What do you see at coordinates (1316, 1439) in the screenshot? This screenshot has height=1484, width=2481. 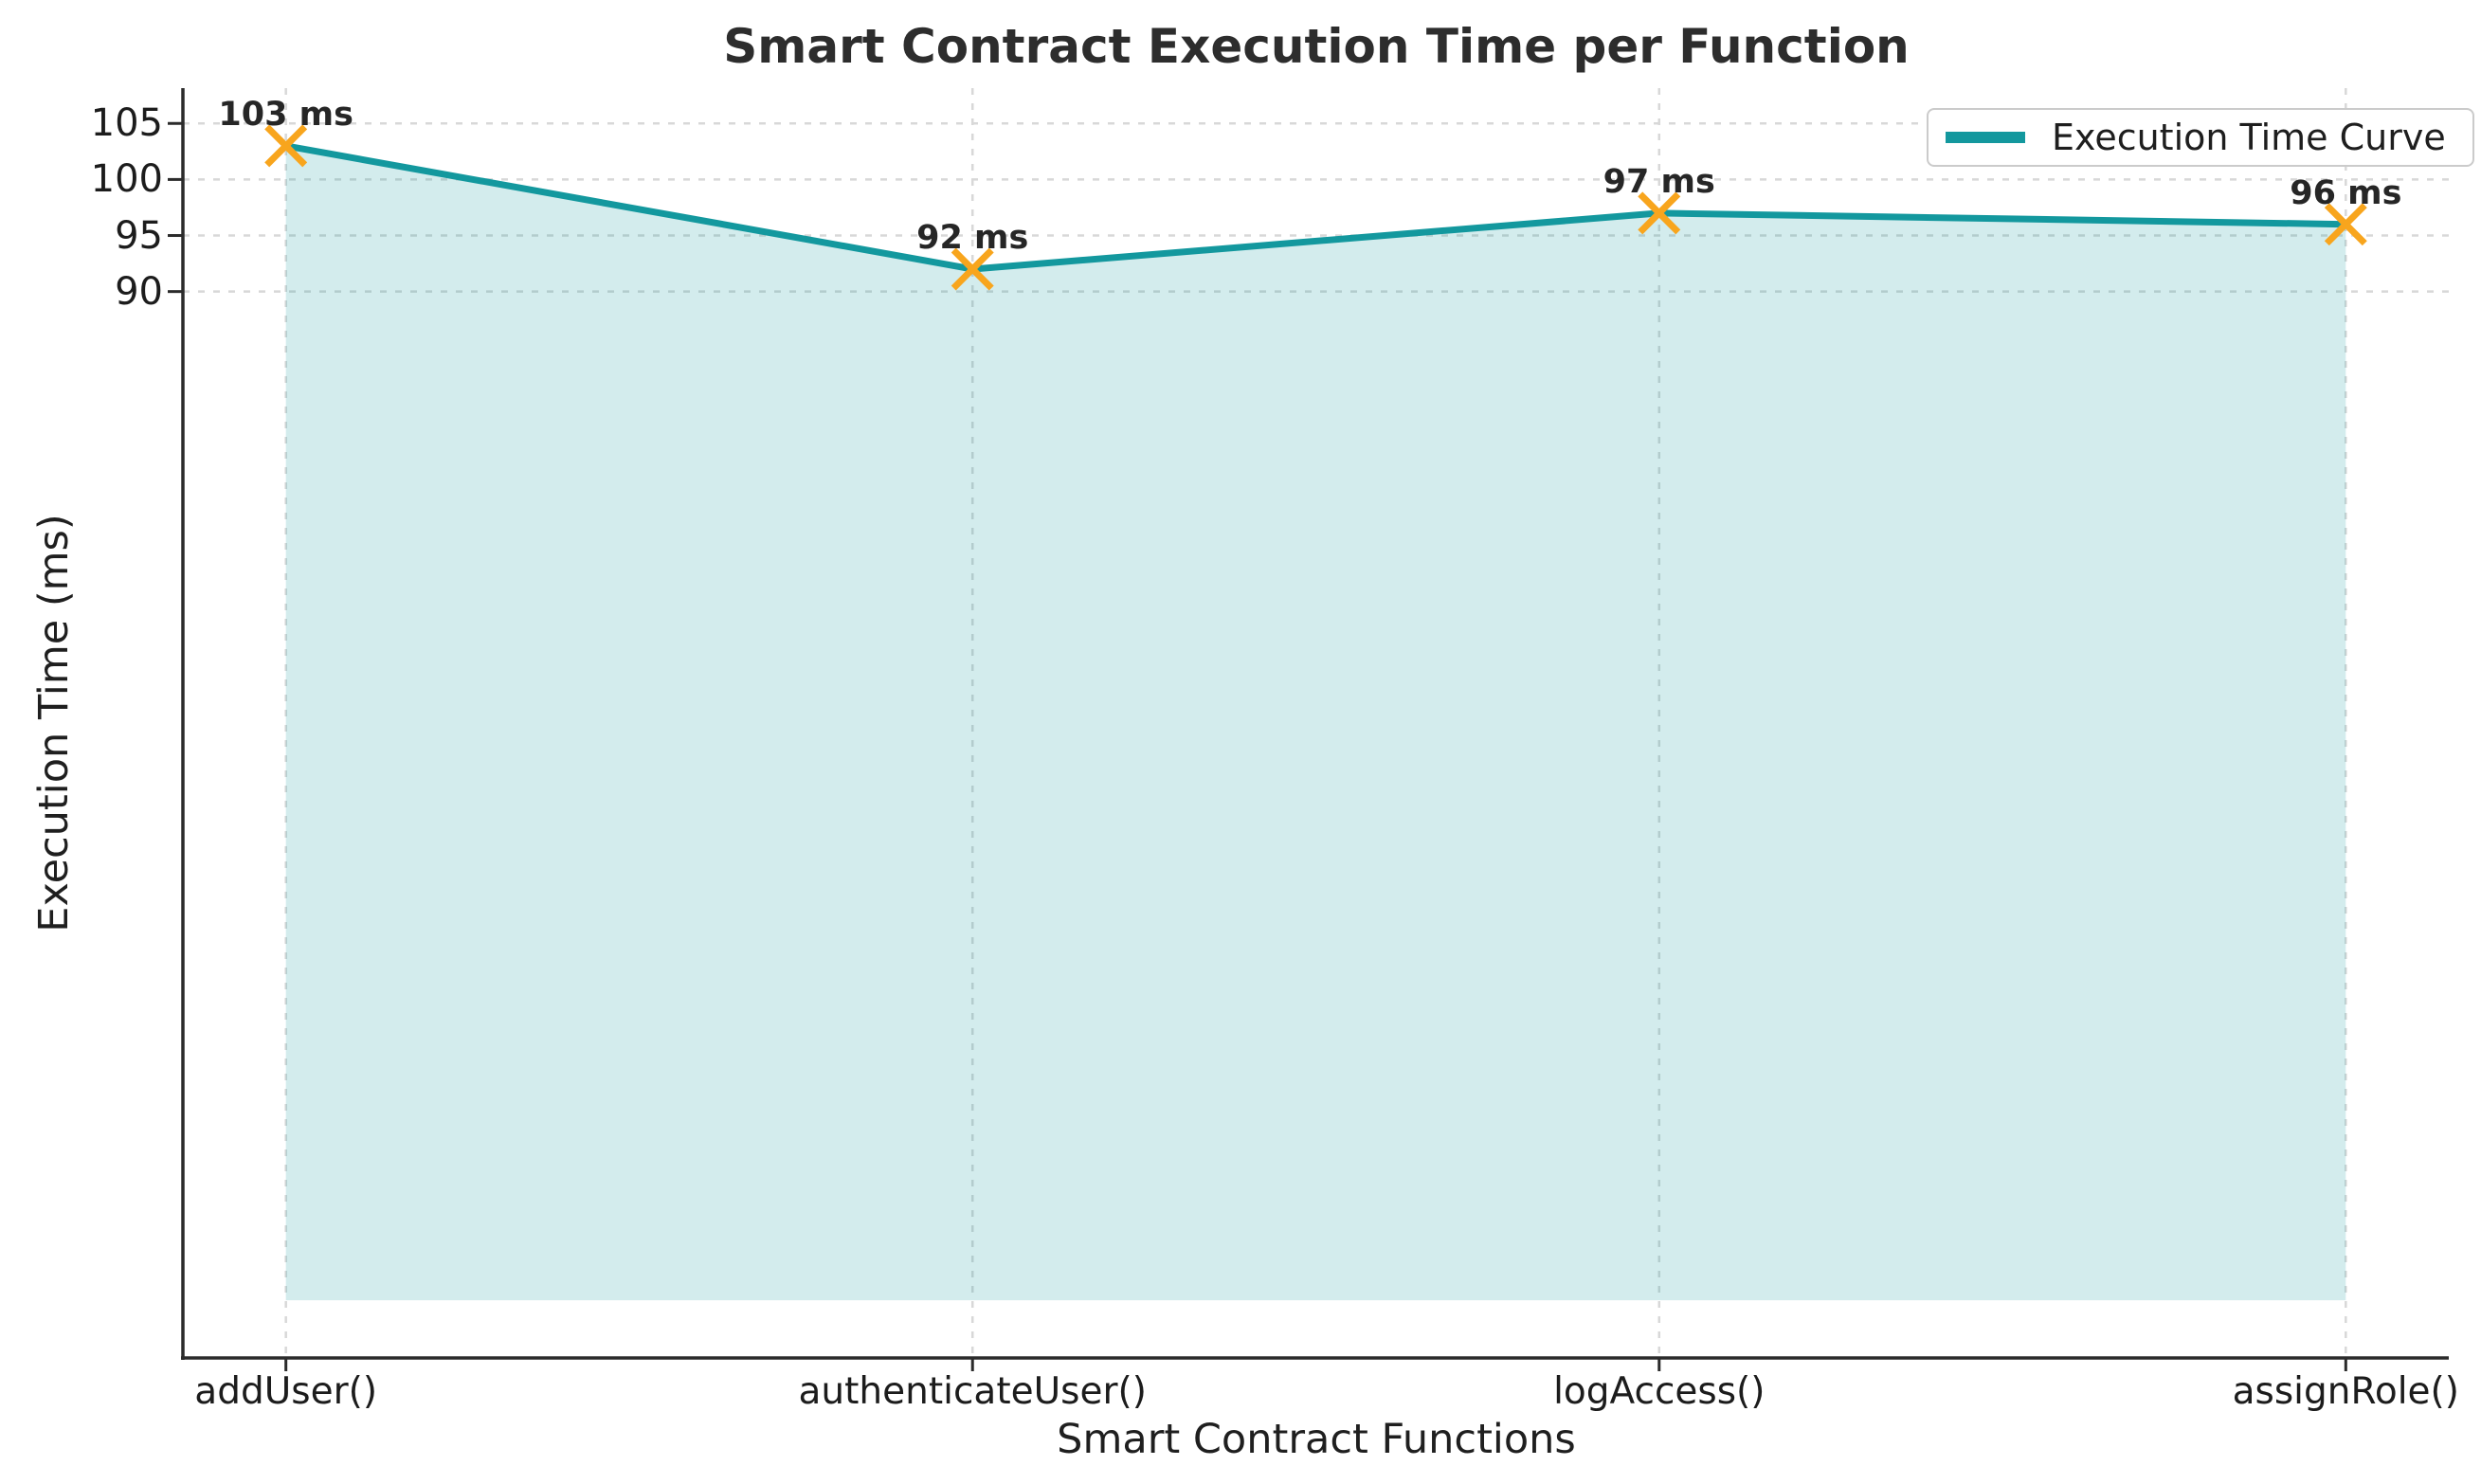 I see `x-axis-label: Smart Contract Functions` at bounding box center [1316, 1439].